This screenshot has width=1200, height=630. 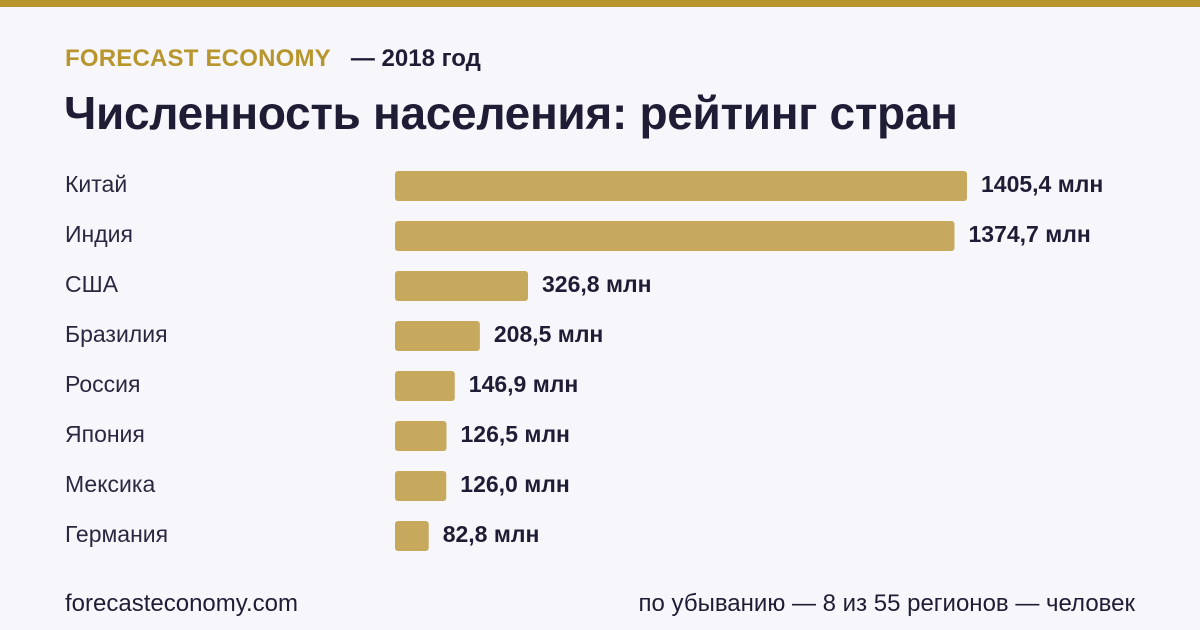 I want to click on top-accent-bar, so click(x=600, y=3).